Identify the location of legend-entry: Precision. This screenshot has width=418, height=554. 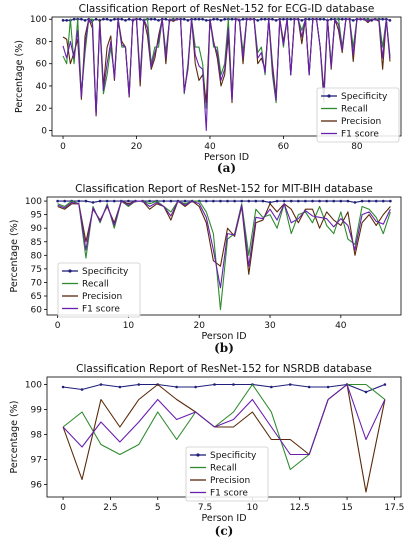
(102, 297).